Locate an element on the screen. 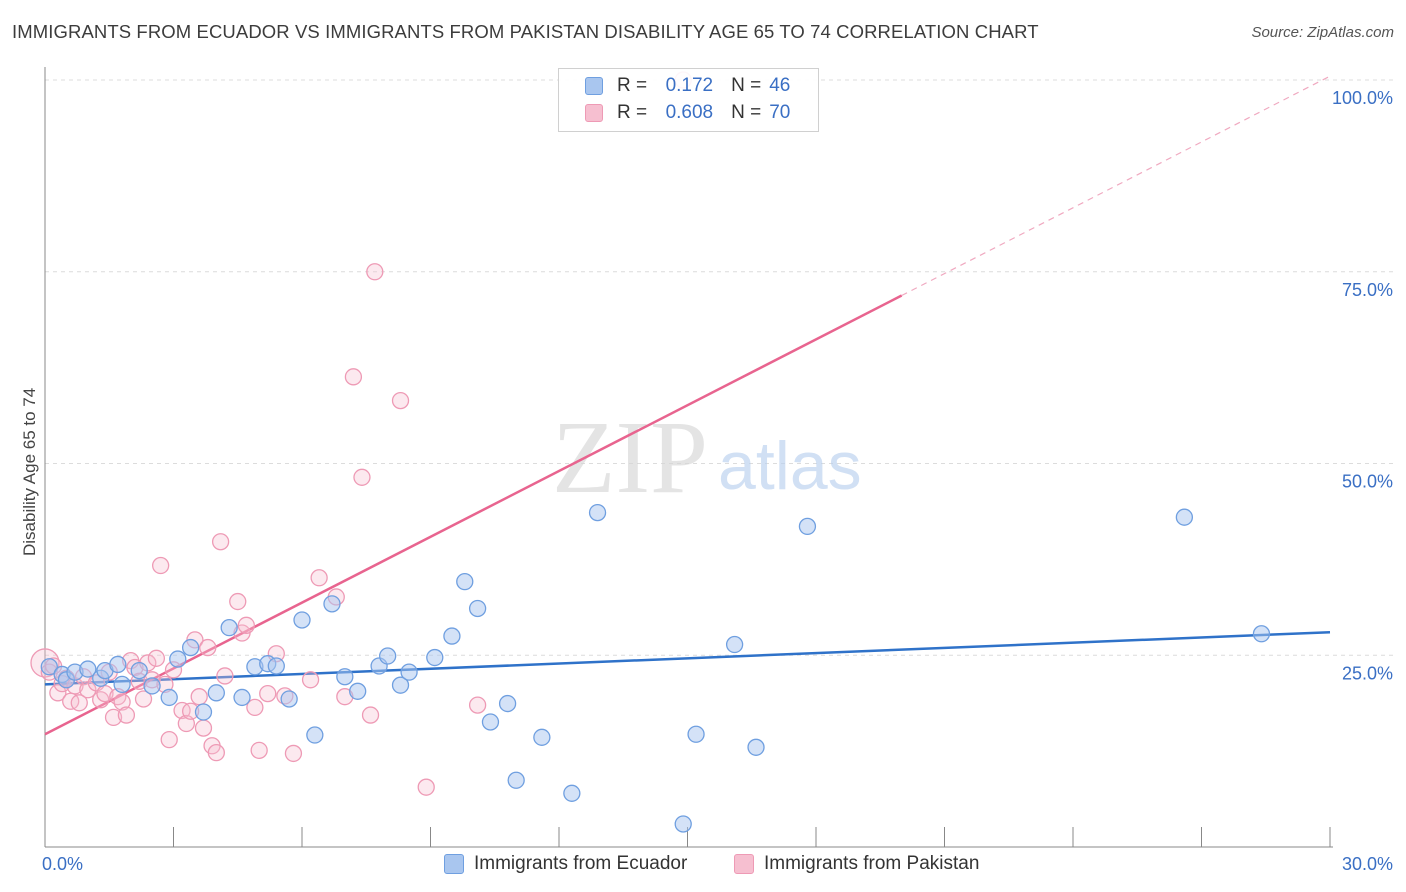  ecuador-n-label: N = is located at coordinates (746, 85).